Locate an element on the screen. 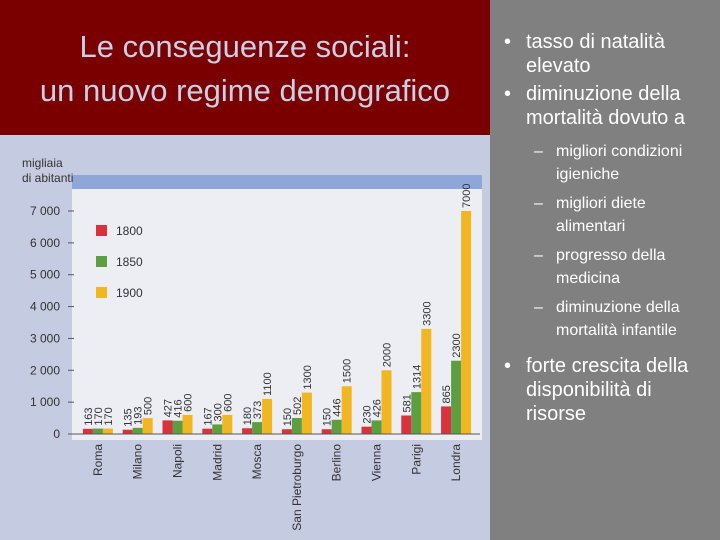 The image size is (720, 540). legend-label: 1800 is located at coordinates (129, 231).